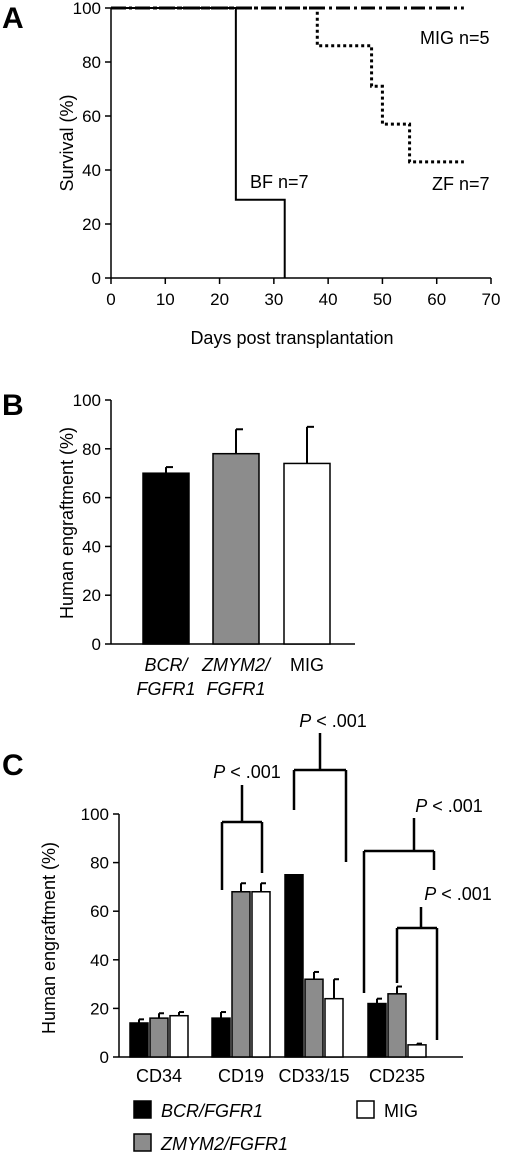  I want to click on panel-a-xtick-label: 20, so click(219, 299).